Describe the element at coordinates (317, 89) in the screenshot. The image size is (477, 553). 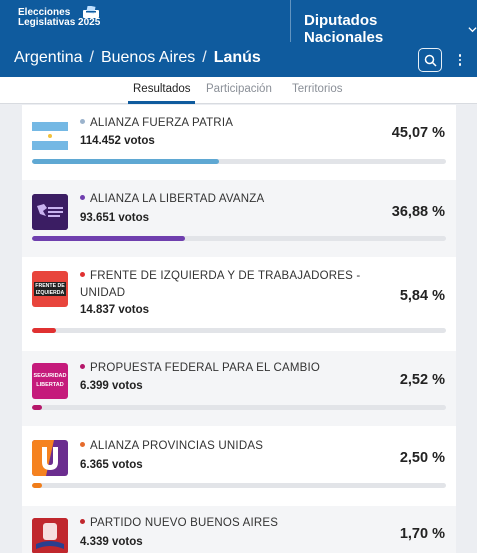
I see `tab-territorios: Territorios` at that location.